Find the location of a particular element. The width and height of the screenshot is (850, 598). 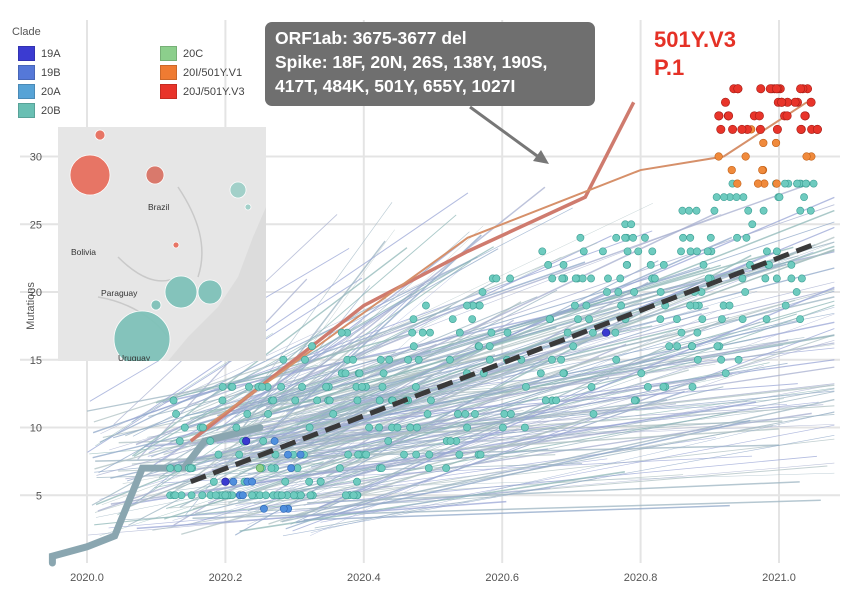

y-tick-label: 10 is located at coordinates (36, 429).